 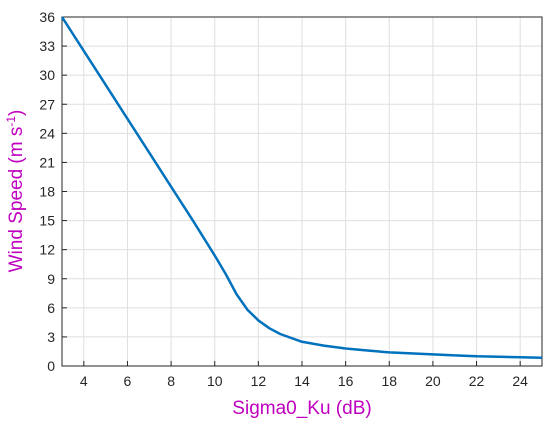 What do you see at coordinates (477, 381) in the screenshot?
I see `x-tick-label: 22` at bounding box center [477, 381].